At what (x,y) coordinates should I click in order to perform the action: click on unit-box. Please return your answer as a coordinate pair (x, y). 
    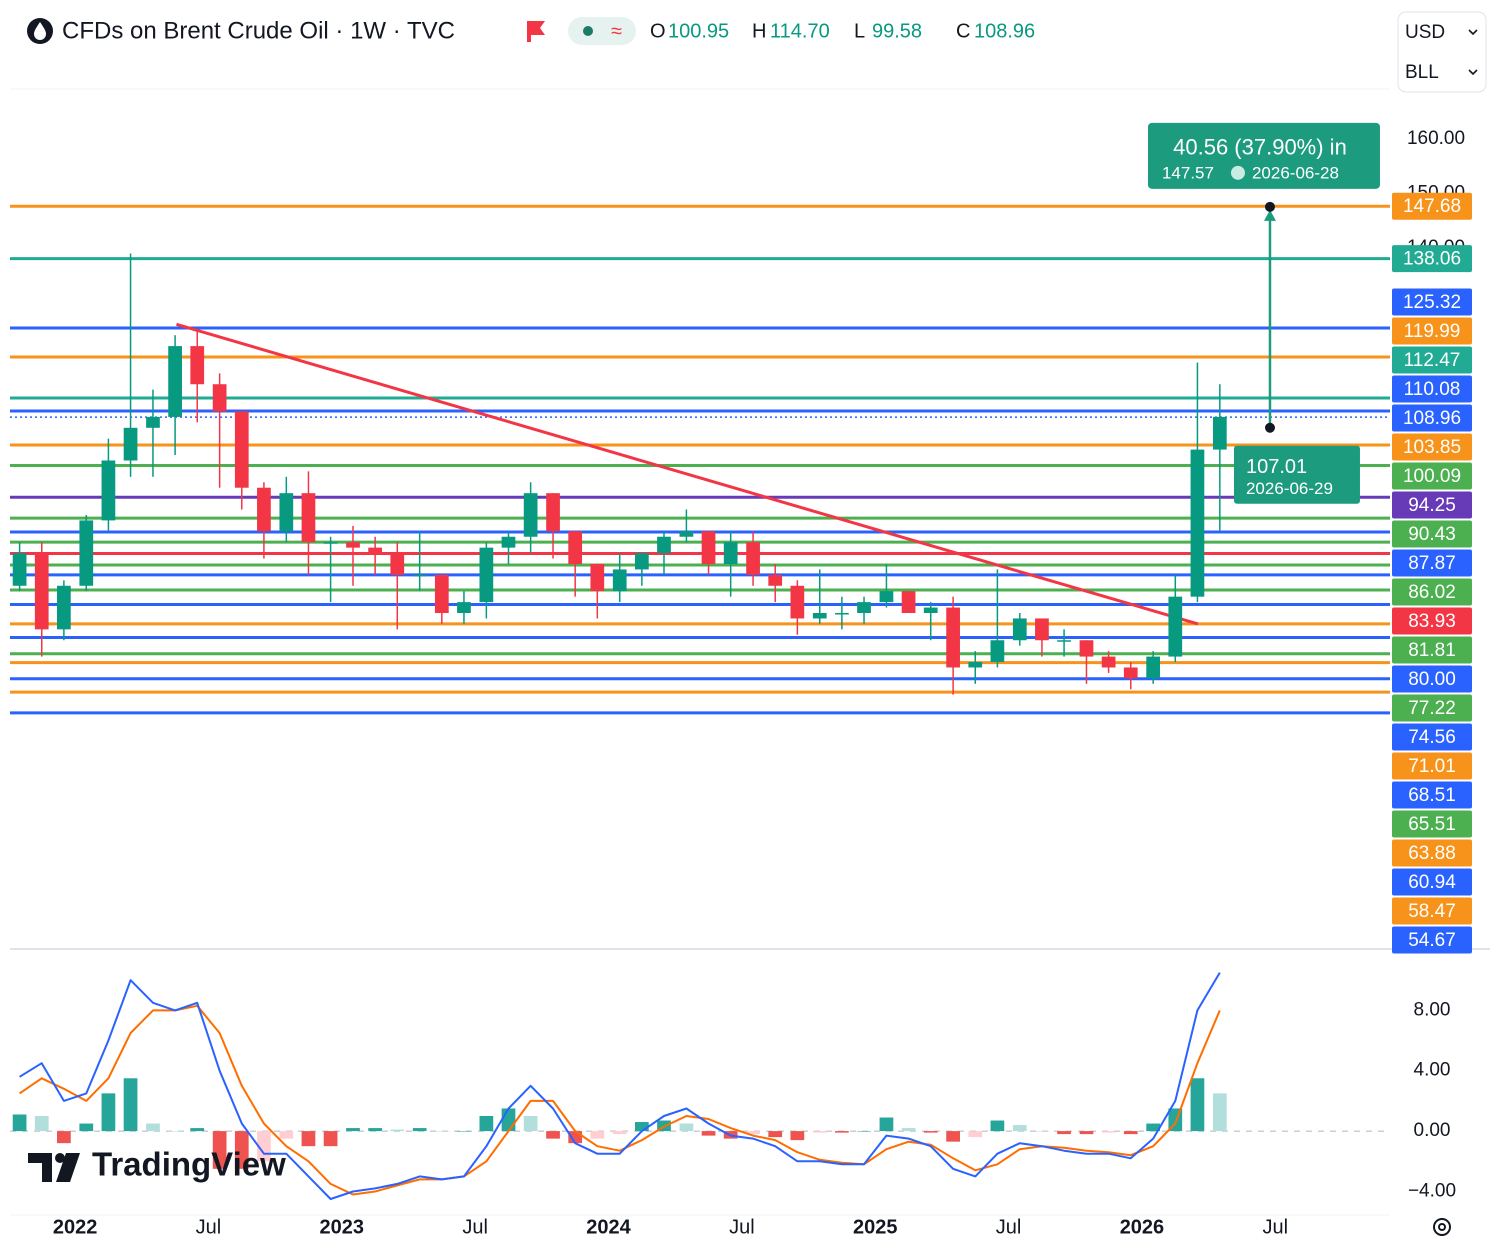
    Looking at the image, I should click on (1442, 52).